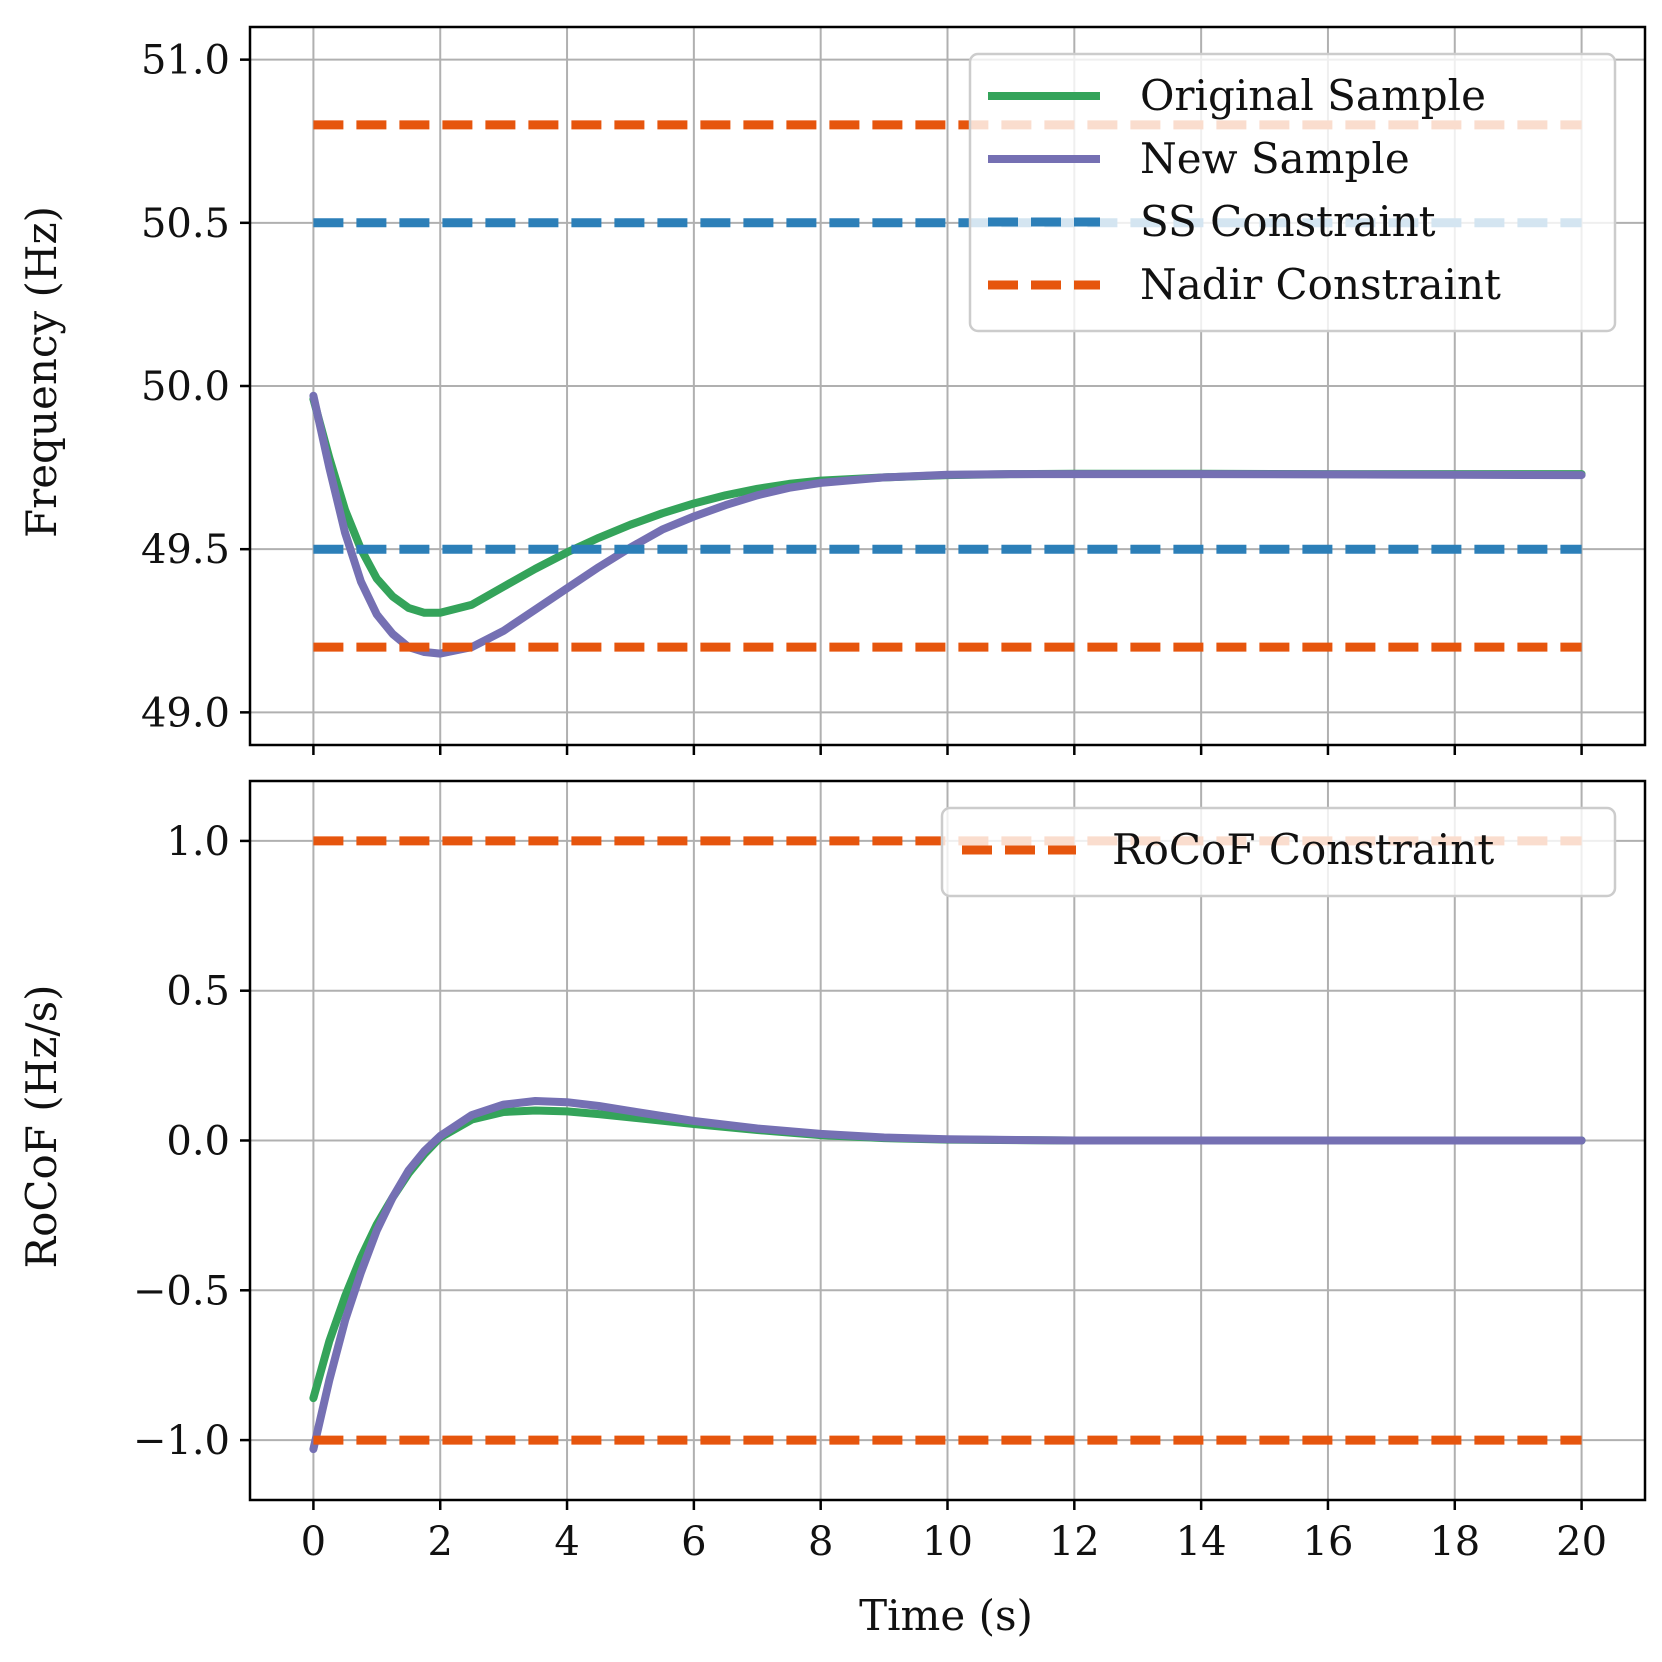  What do you see at coordinates (198, 1142) in the screenshot?
I see `y-tick-label: 0.0` at bounding box center [198, 1142].